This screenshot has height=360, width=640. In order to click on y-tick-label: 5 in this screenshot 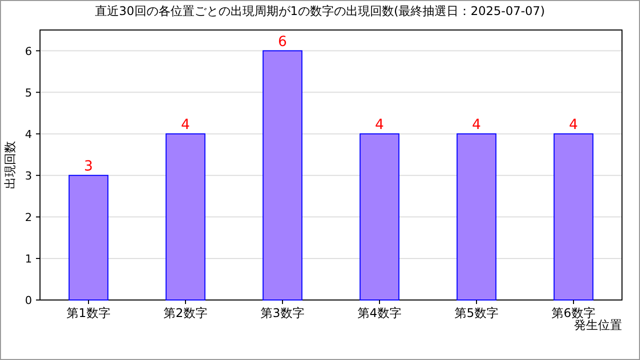, I will do `click(28, 93)`.